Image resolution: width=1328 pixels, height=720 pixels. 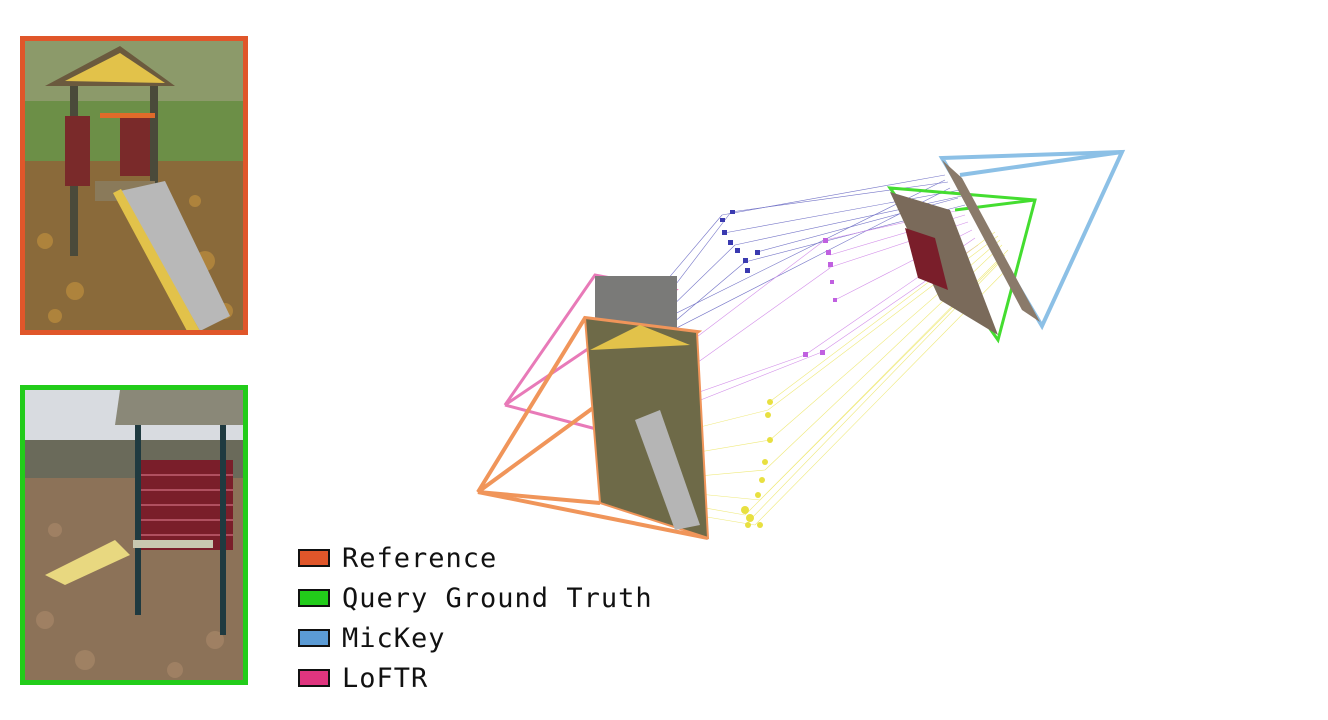 What do you see at coordinates (778, 369) in the screenshot?
I see `keypoints` at bounding box center [778, 369].